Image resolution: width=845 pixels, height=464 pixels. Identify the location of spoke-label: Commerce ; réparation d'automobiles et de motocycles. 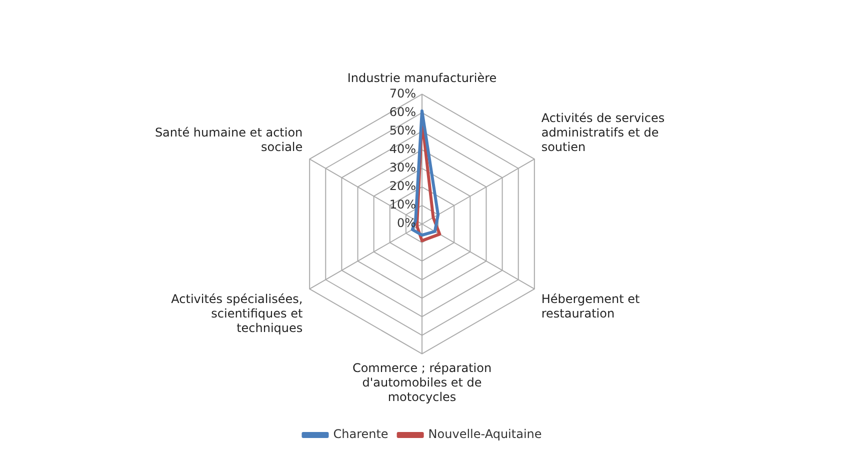
(422, 382).